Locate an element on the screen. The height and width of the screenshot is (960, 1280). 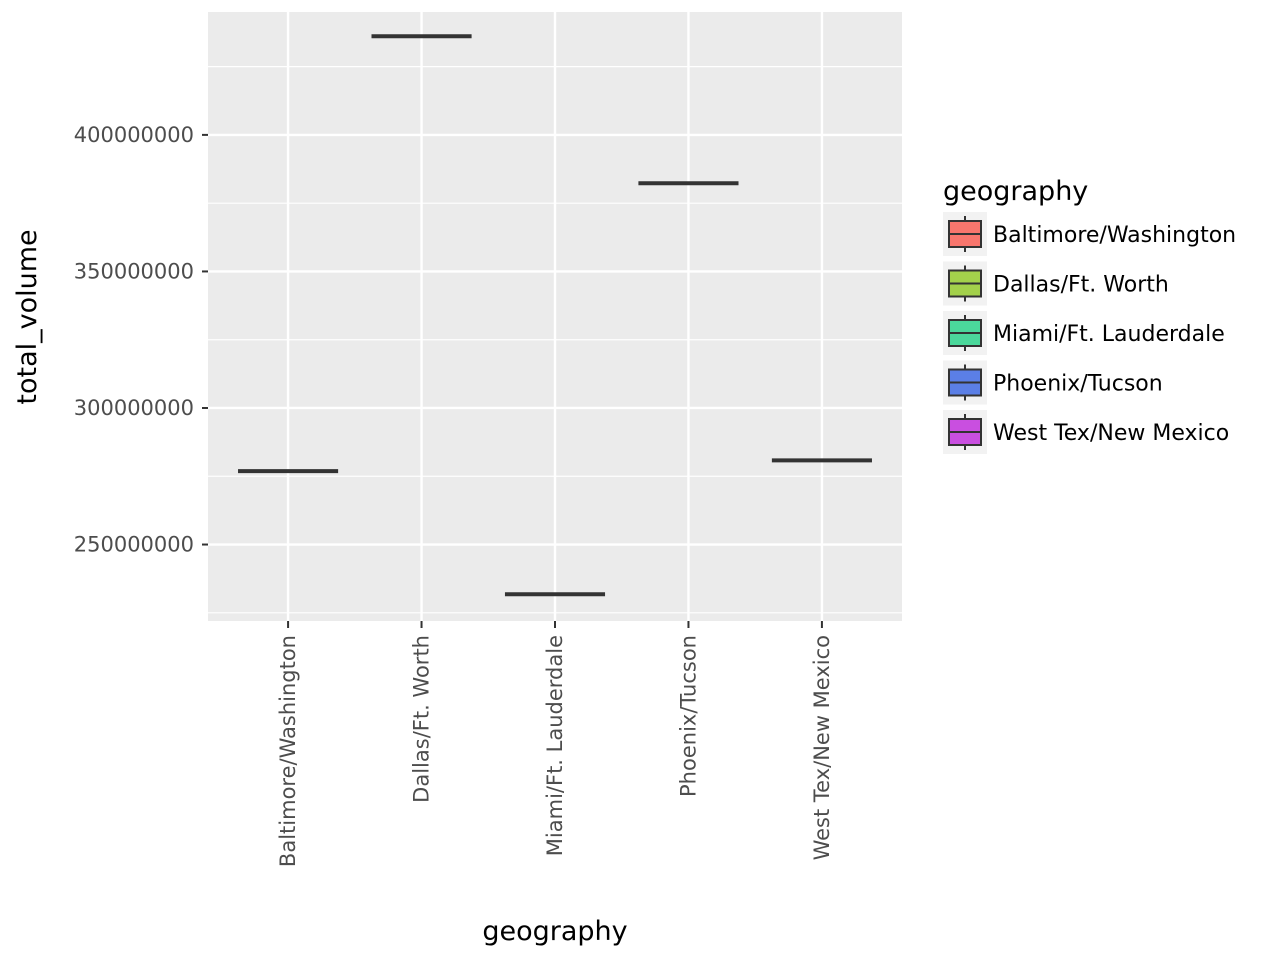
y-tick-label: 250000000 is located at coordinates (134, 545).